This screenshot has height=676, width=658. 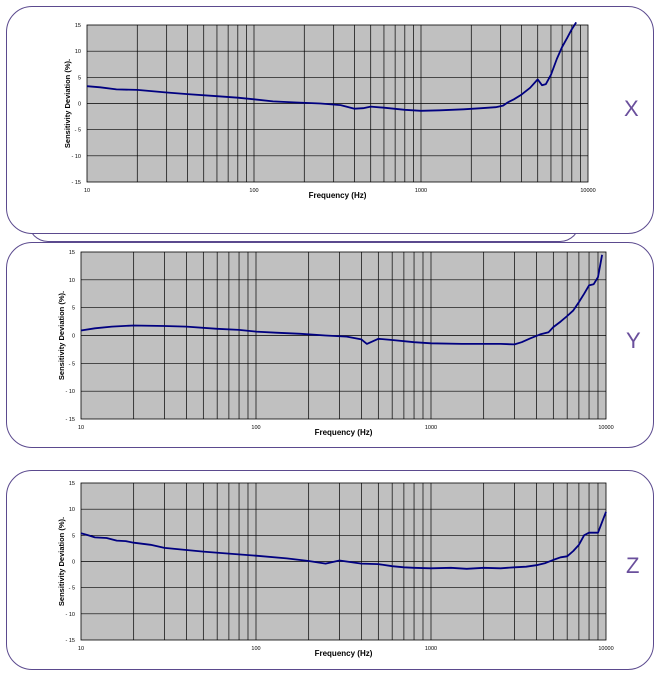 I want to click on panel-label-x: X, so click(x=631, y=108).